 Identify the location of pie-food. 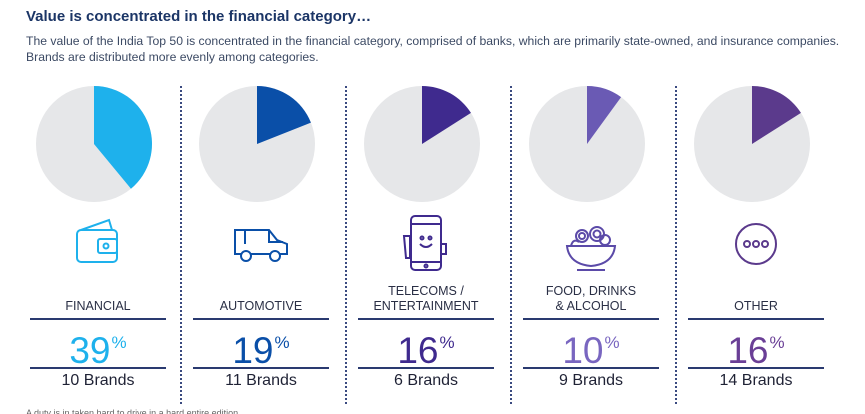
(587, 144).